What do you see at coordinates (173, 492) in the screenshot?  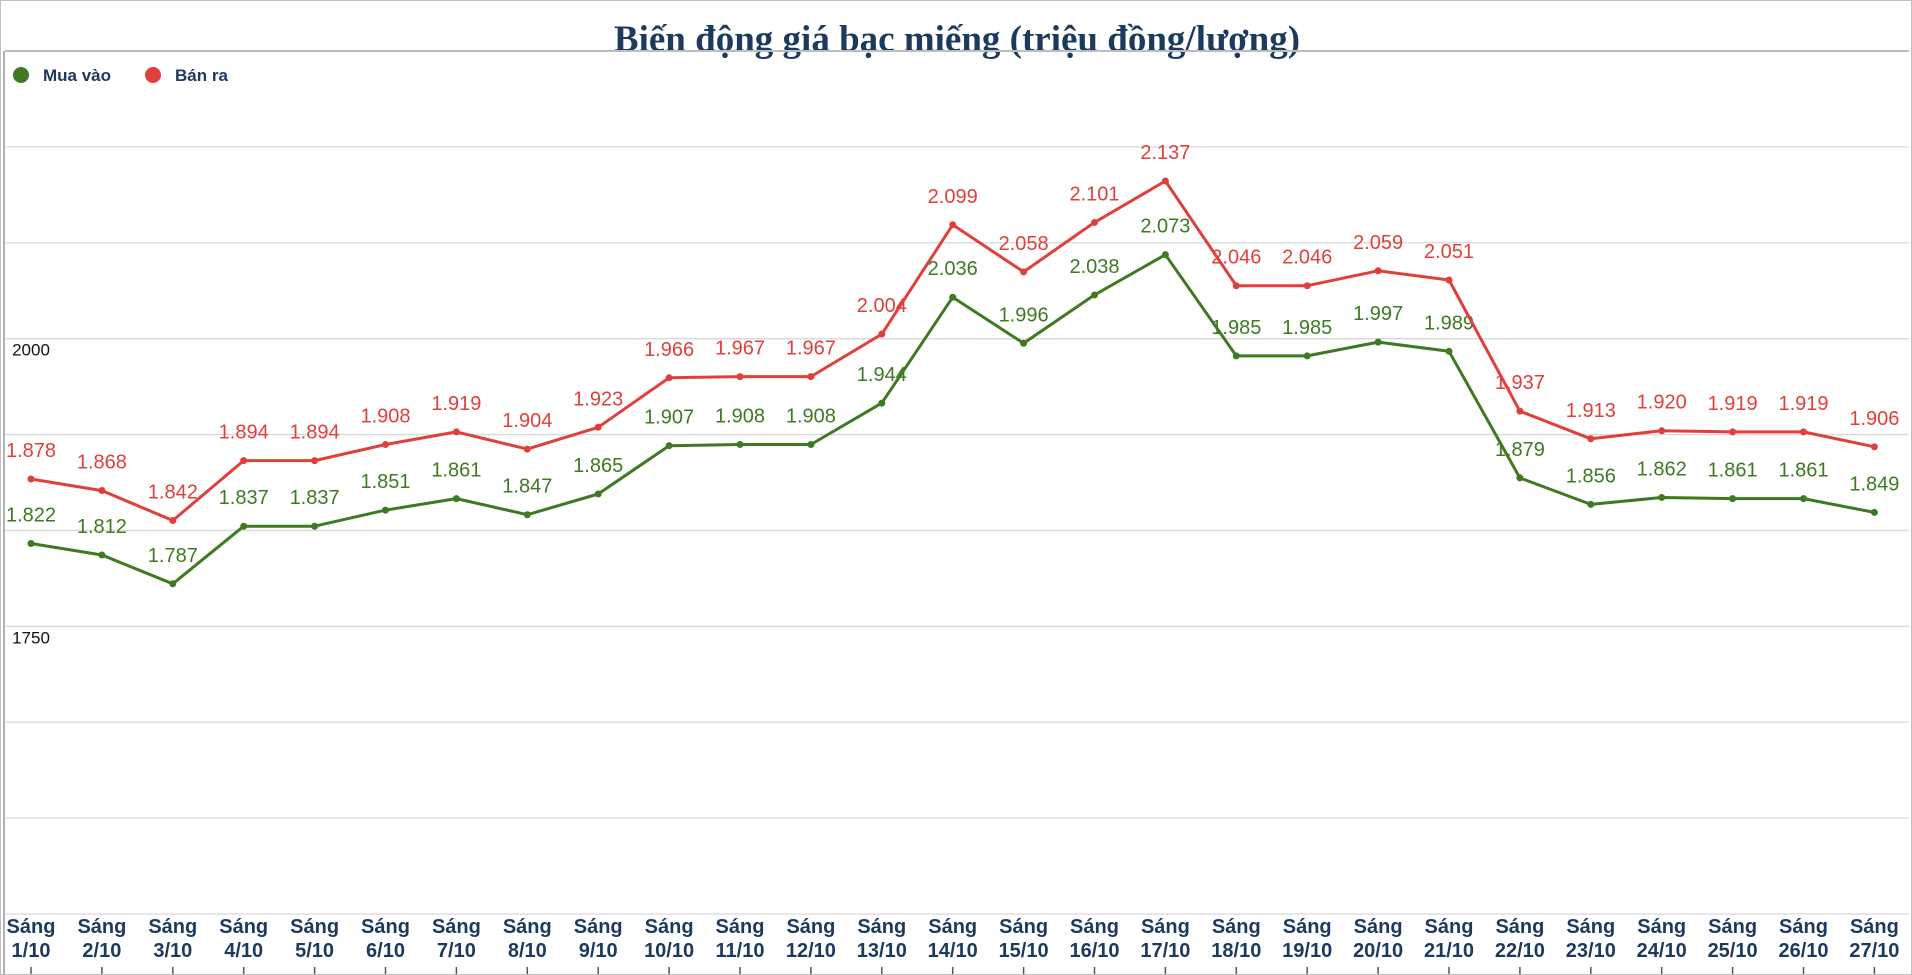 I see `data-label: 1.842` at bounding box center [173, 492].